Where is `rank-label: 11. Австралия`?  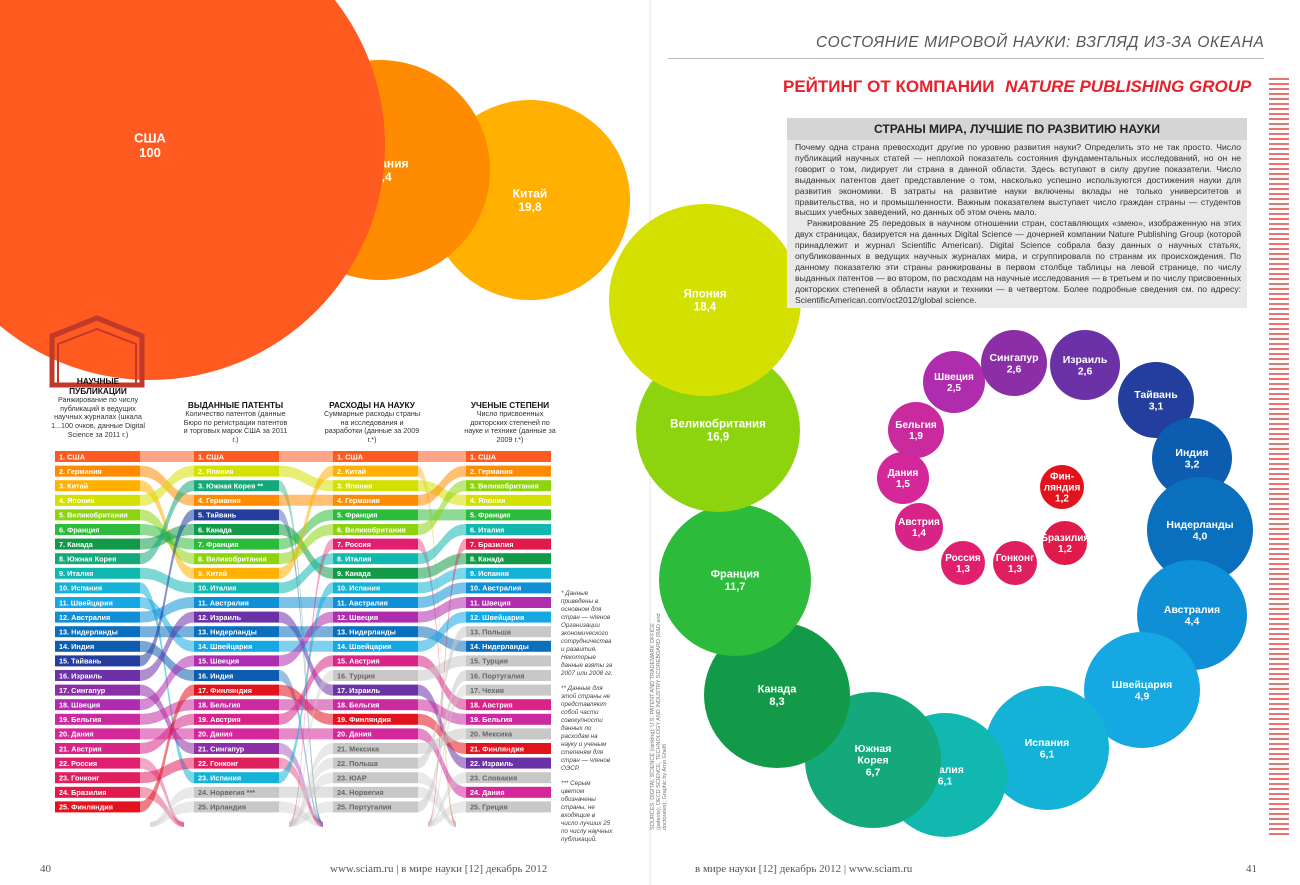 rank-label: 11. Австралия is located at coordinates (362, 602).